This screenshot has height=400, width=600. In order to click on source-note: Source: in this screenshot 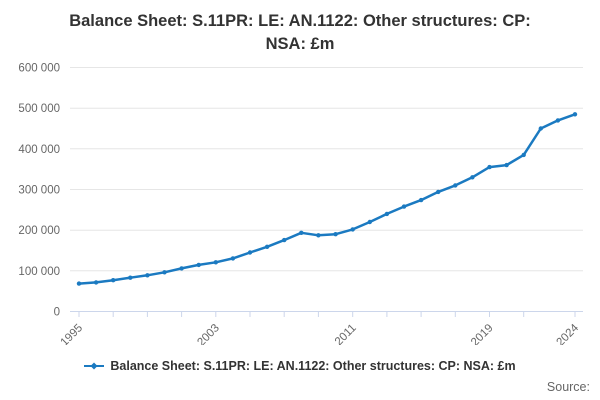, I will do `click(568, 387)`.